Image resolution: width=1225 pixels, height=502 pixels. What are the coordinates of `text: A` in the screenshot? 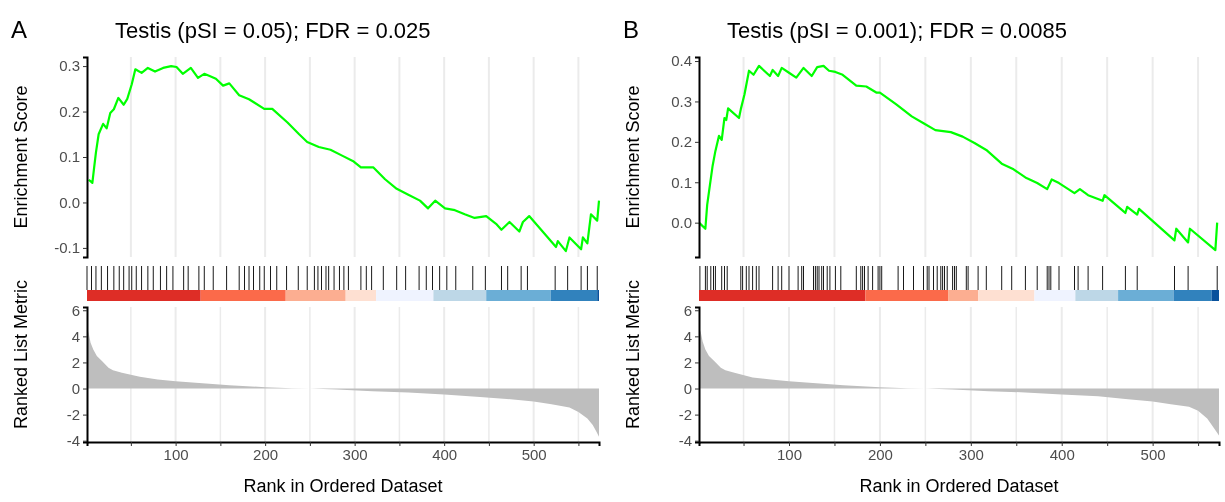 It's located at (19, 29).